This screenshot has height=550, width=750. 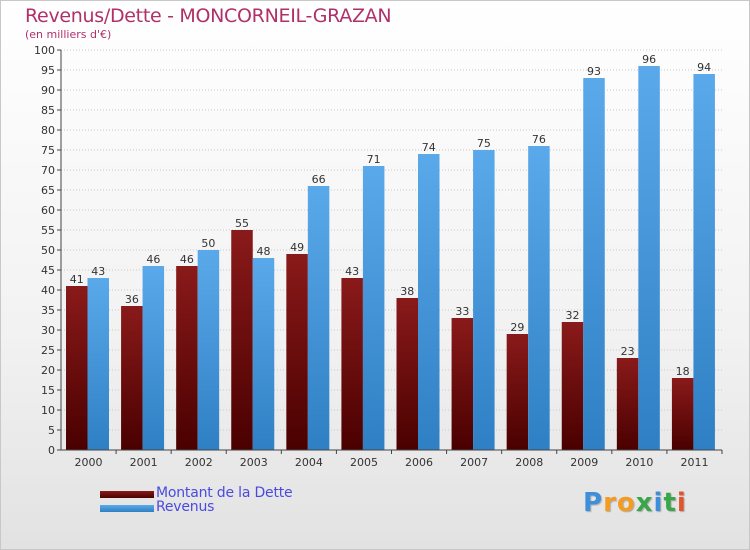 I want to click on y-tick-label: 10, so click(x=48, y=410).